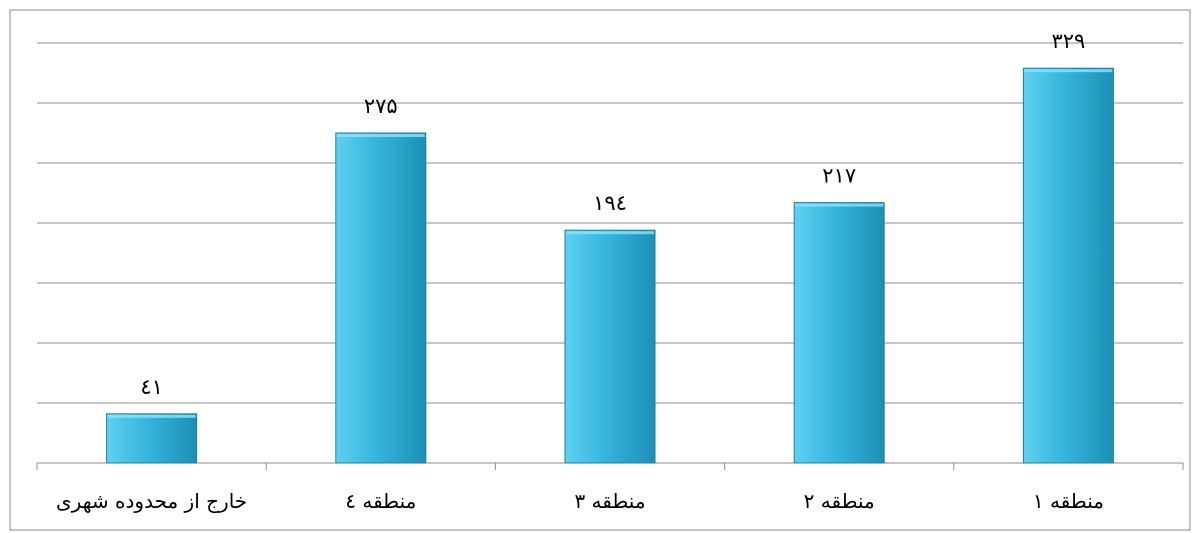 Image resolution: width=1200 pixels, height=533 pixels. Describe the element at coordinates (151, 387) in the screenshot. I see `bar-data-label: ٤۱` at that location.